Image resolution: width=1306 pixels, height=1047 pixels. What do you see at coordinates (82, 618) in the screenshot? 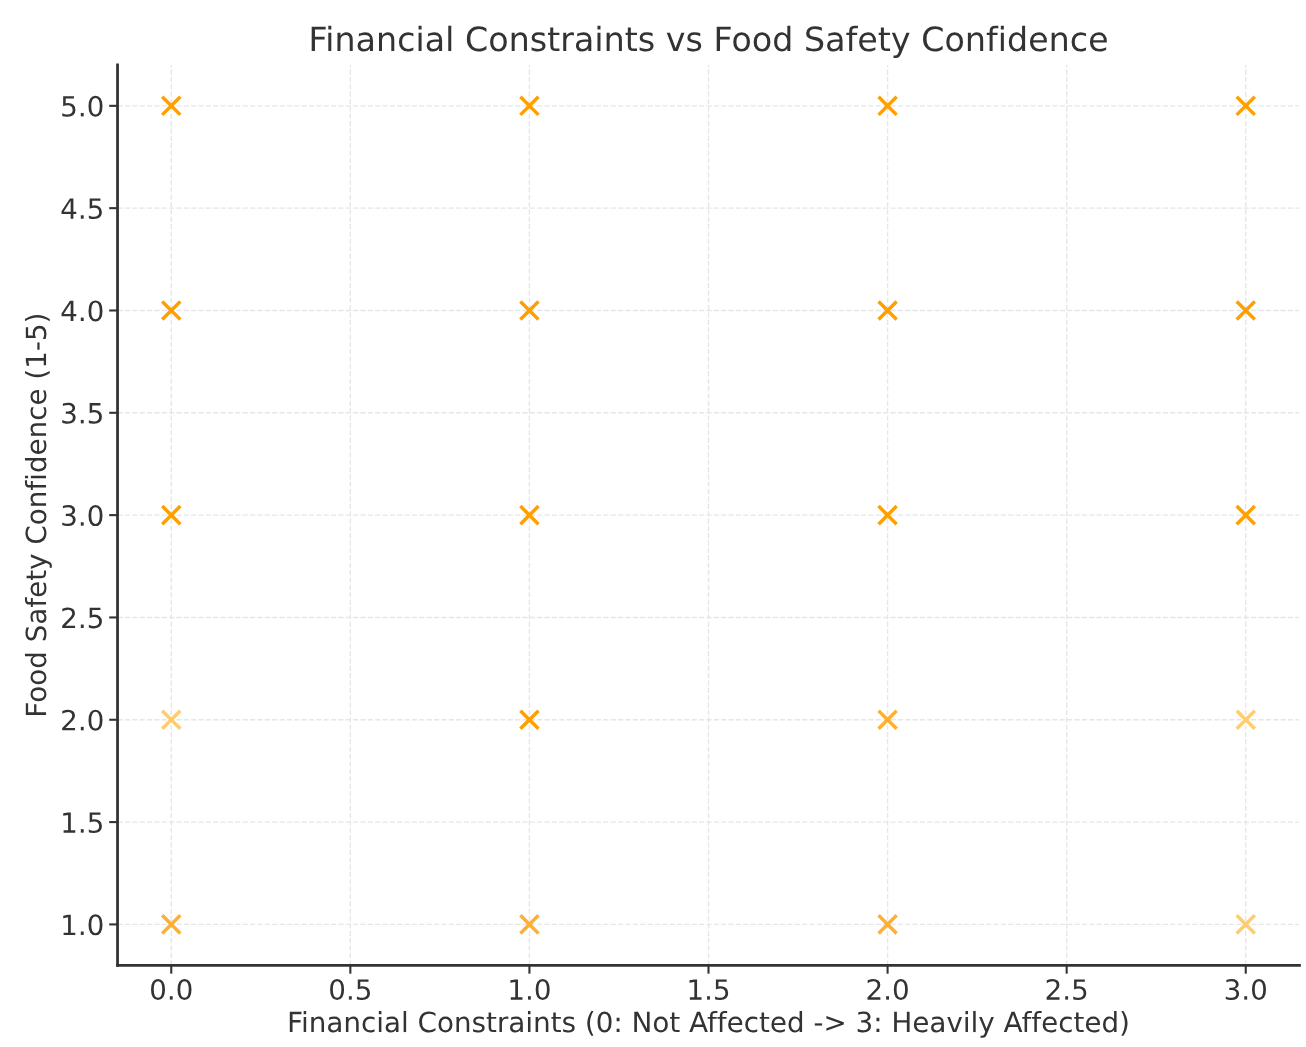
I see `y-tick-label: 2.5` at bounding box center [82, 618].